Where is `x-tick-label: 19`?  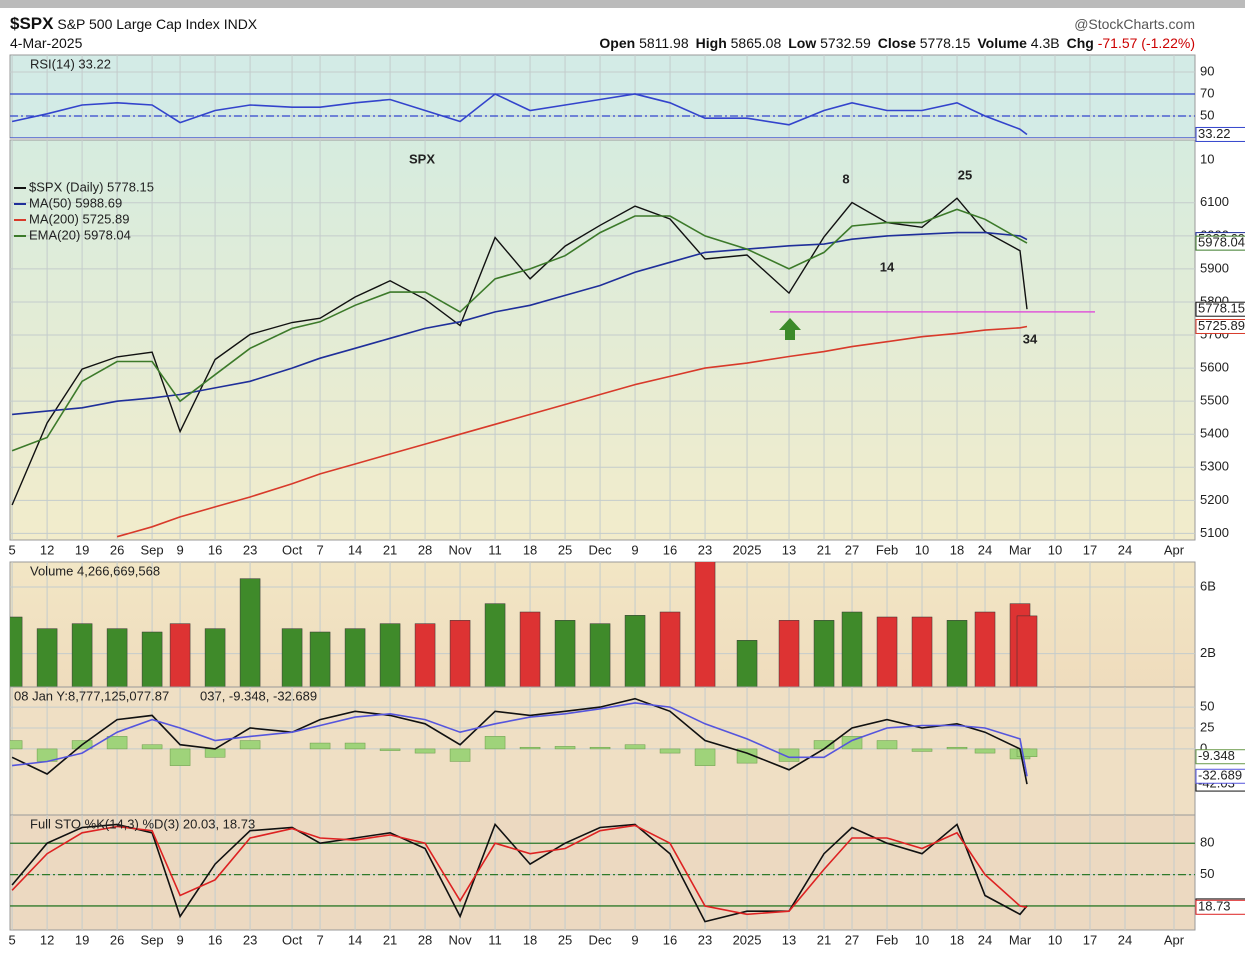 x-tick-label: 19 is located at coordinates (82, 549).